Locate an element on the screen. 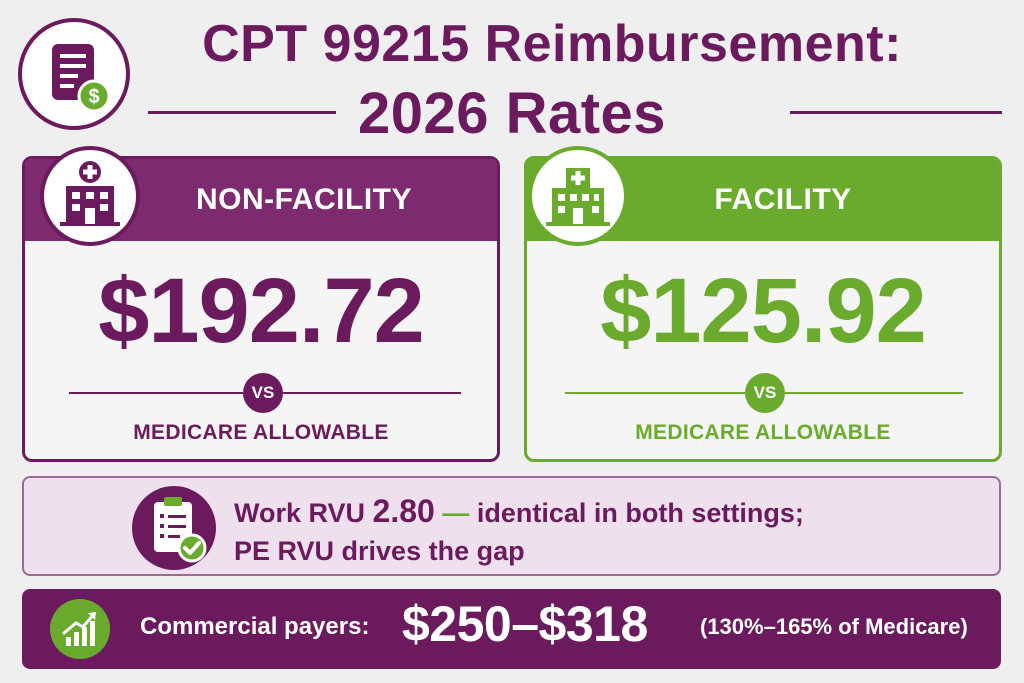 This screenshot has height=683, width=1024. non-facility-vs-row: VS is located at coordinates (261, 393).